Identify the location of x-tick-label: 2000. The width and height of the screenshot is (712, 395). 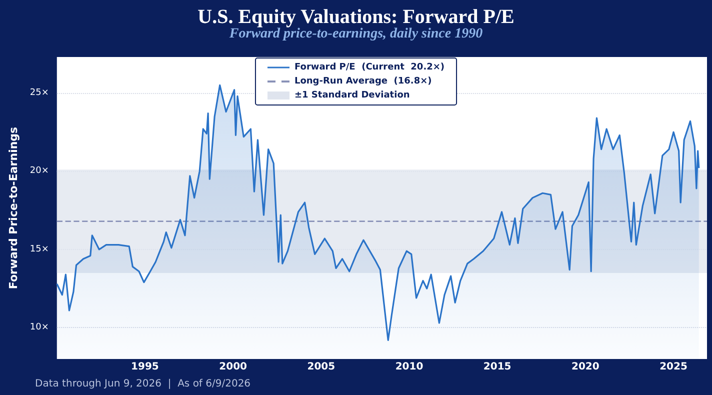
(233, 367).